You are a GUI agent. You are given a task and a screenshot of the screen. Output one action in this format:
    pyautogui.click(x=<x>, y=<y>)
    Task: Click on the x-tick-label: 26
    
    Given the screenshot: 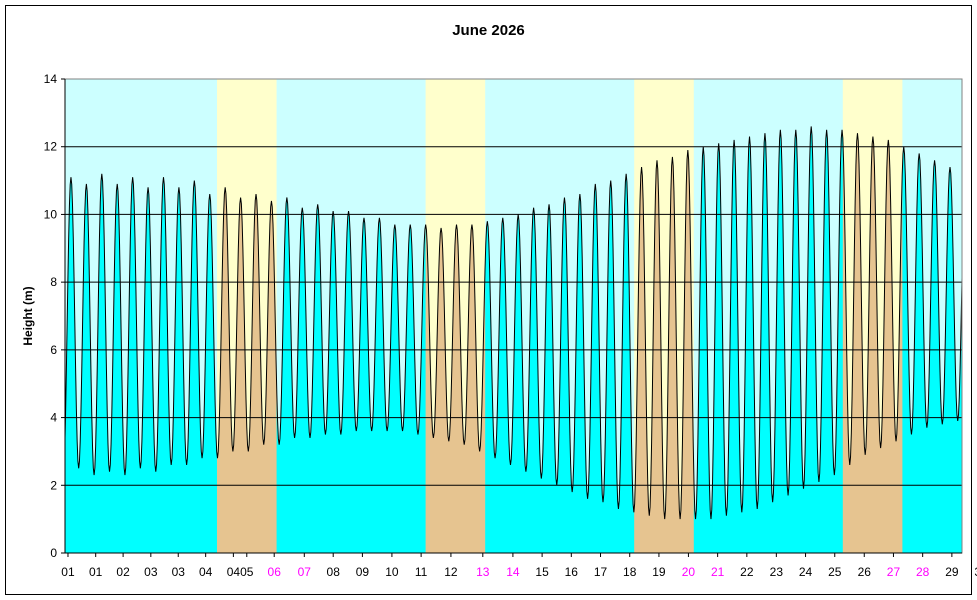 What is the action you would take?
    pyautogui.click(x=865, y=572)
    